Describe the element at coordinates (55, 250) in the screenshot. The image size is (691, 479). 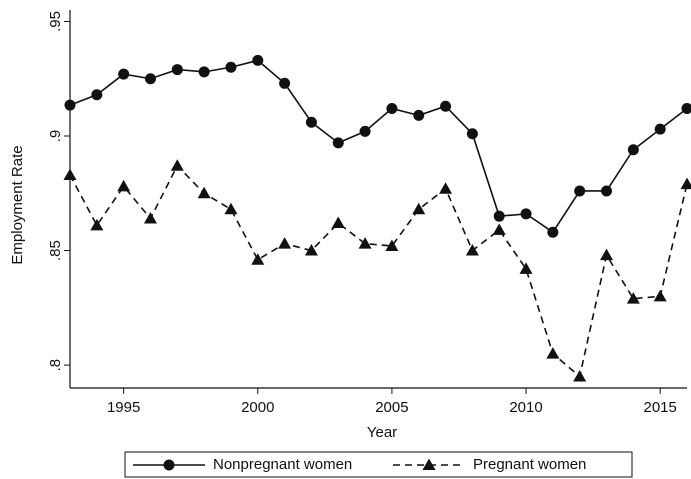
I see `y-tick-label: .85` at that location.